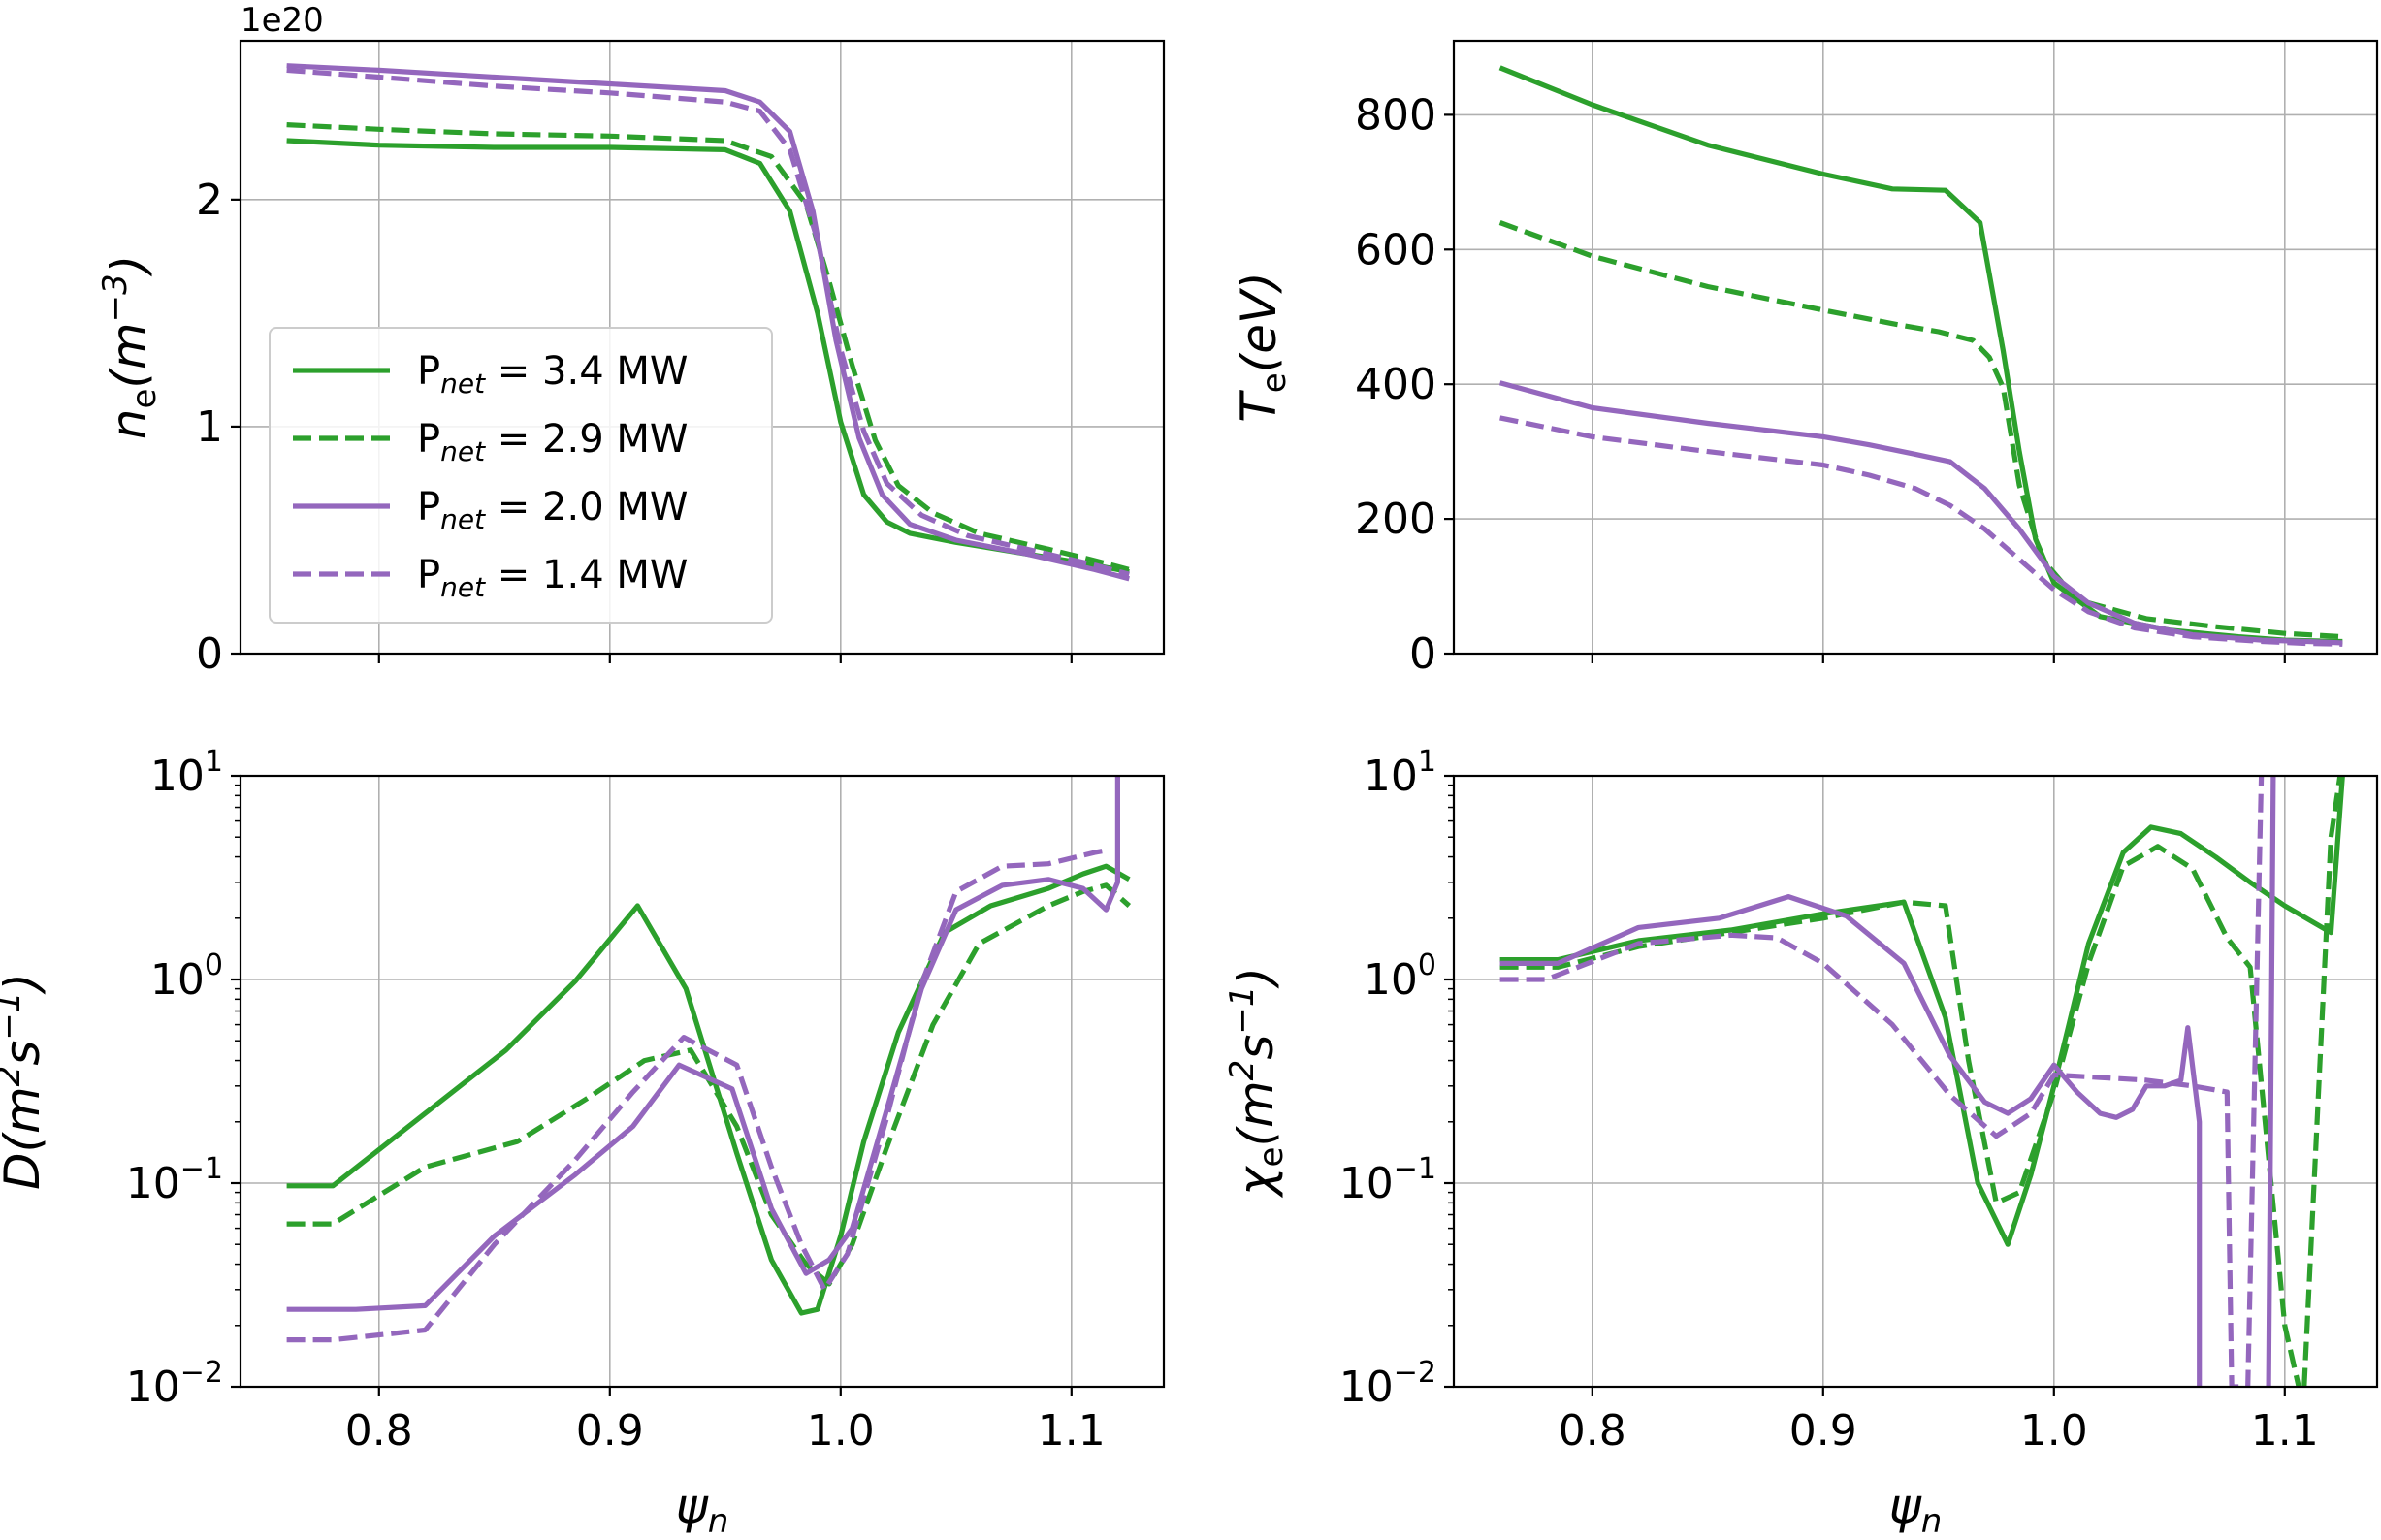 The height and width of the screenshot is (1540, 2381). I want to click on y-tick-label: 2, so click(209, 200).